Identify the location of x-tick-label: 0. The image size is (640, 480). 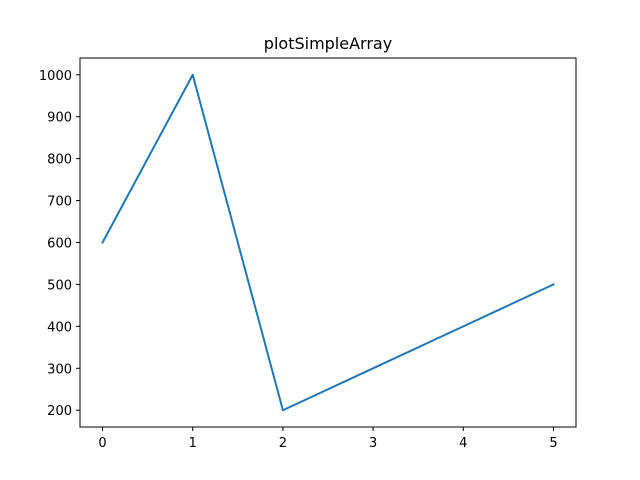
(102, 443).